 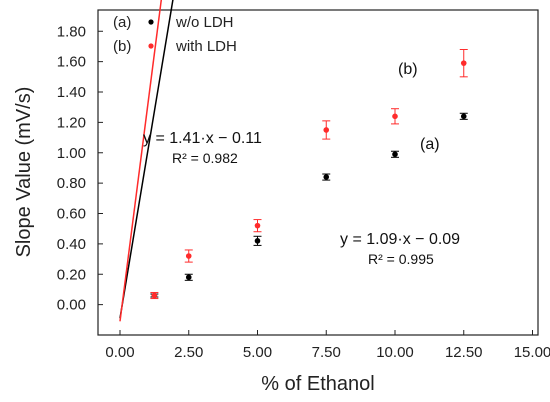 What do you see at coordinates (206, 46) in the screenshot?
I see `legend-label-b: with LDH` at bounding box center [206, 46].